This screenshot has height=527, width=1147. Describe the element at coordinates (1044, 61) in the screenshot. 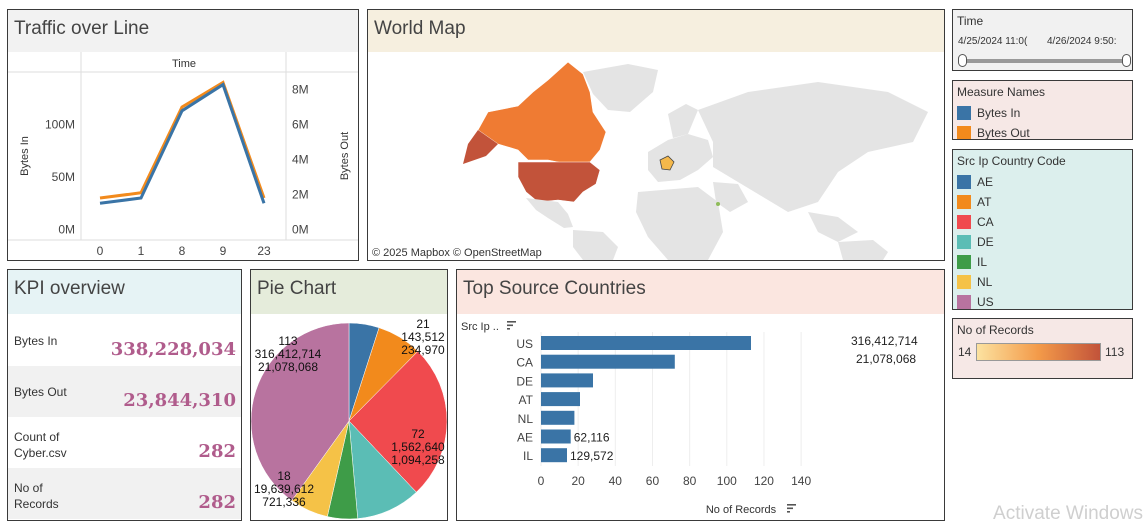

I see `time-slider-track` at that location.